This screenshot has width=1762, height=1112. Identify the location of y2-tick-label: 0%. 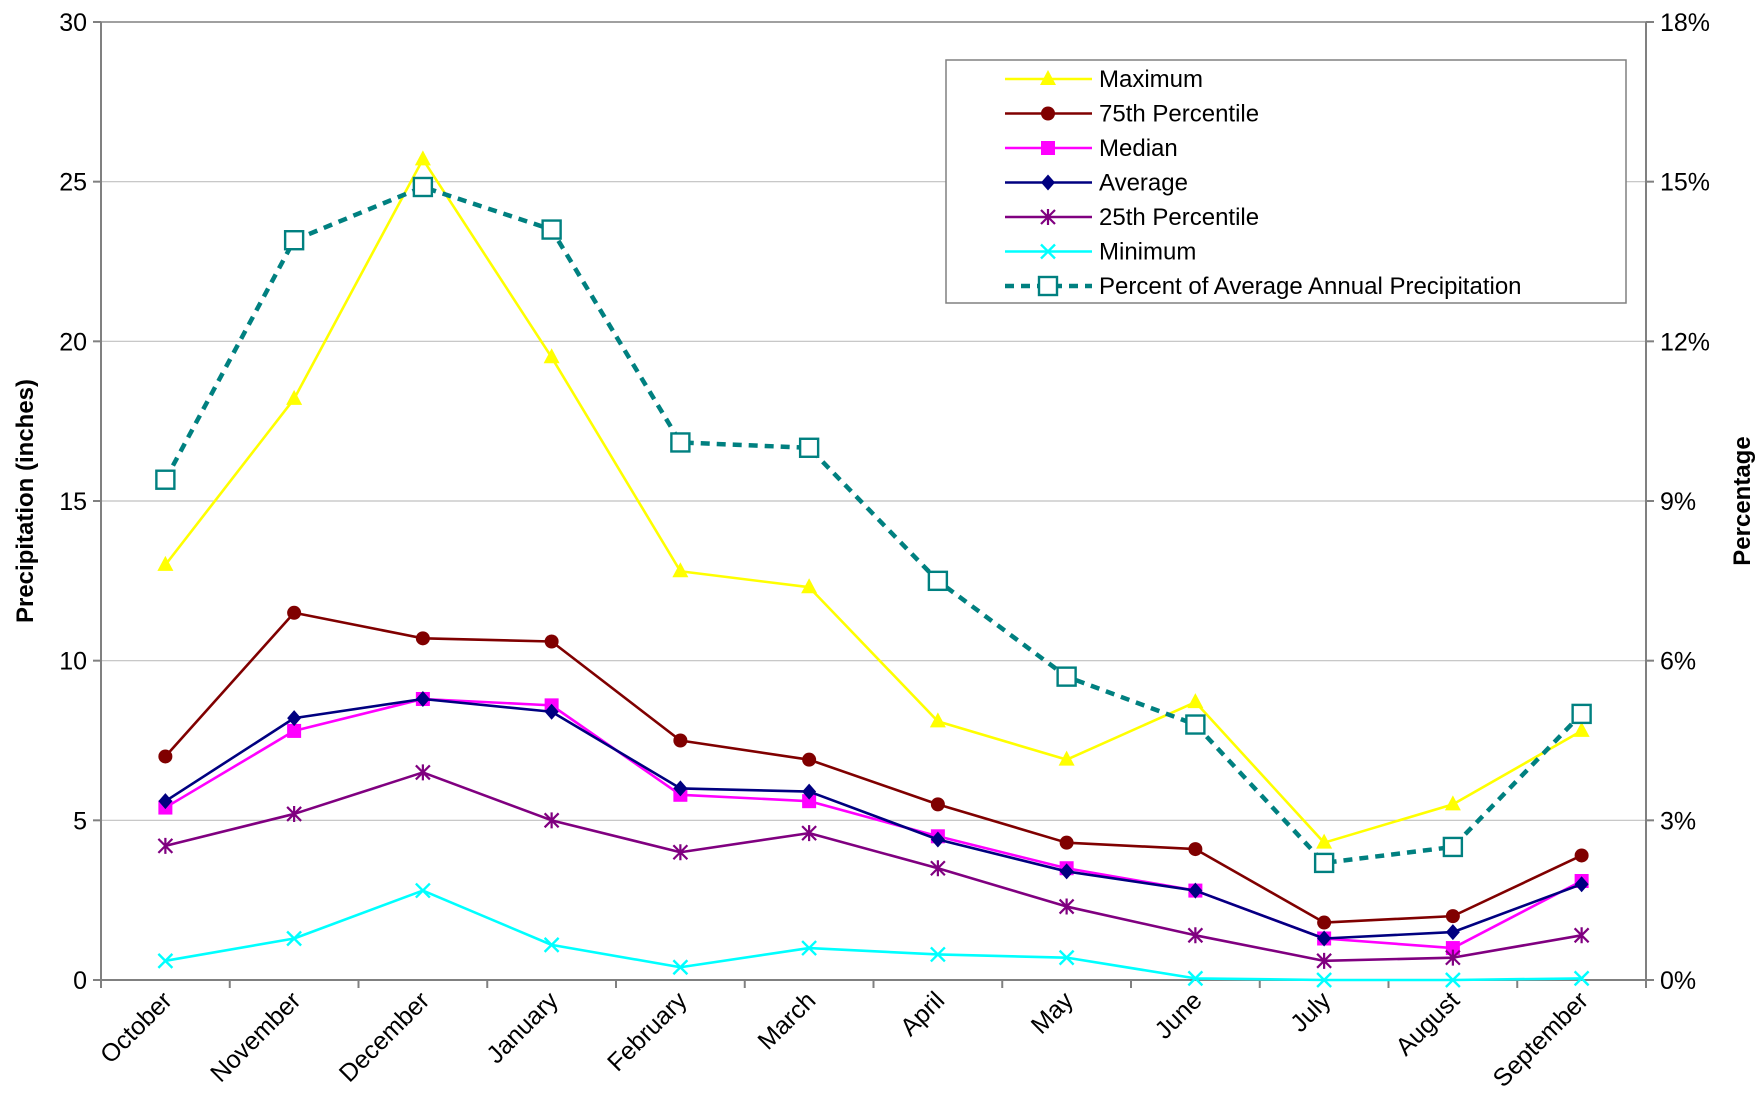
(1678, 981).